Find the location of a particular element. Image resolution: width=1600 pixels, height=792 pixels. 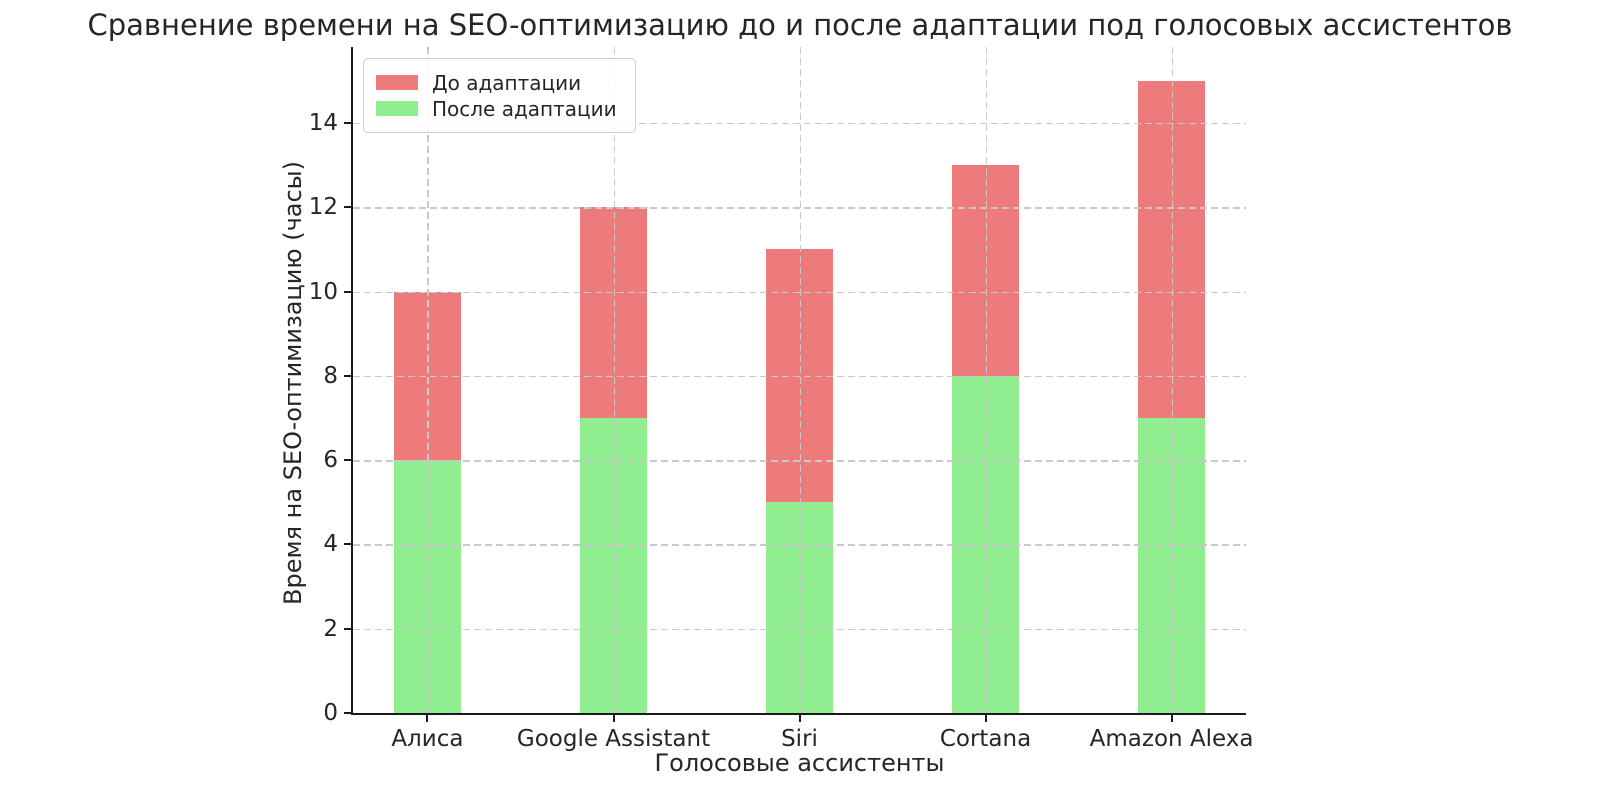

legend: До адаптации После адаптации is located at coordinates (499, 95).